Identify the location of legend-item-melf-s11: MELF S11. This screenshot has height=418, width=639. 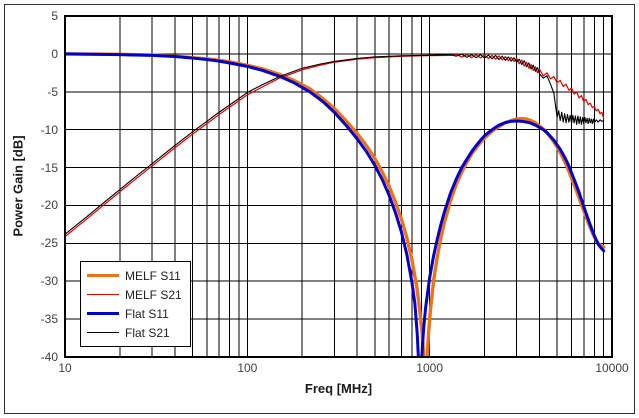
(134, 275).